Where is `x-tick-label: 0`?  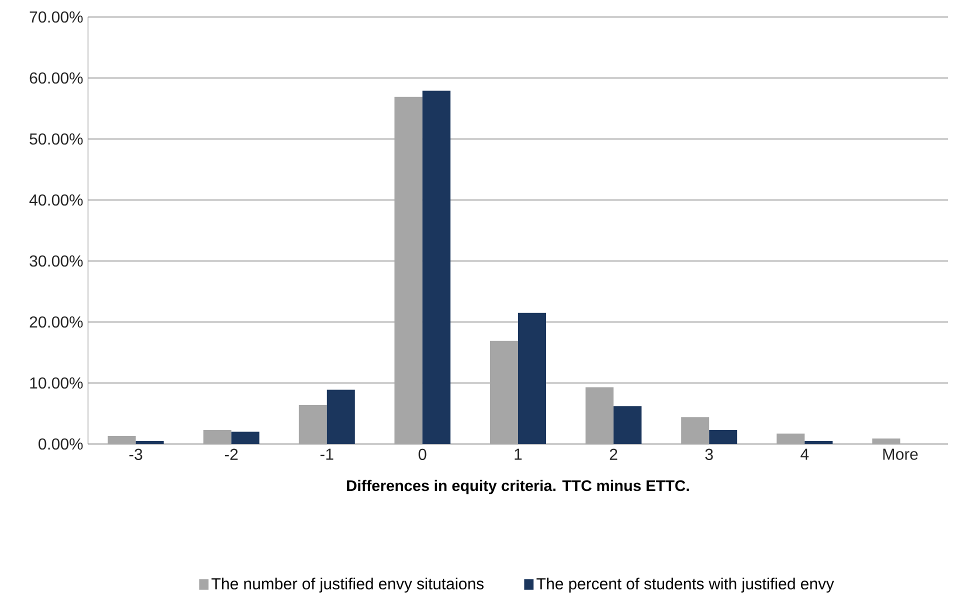 x-tick-label: 0 is located at coordinates (422, 454).